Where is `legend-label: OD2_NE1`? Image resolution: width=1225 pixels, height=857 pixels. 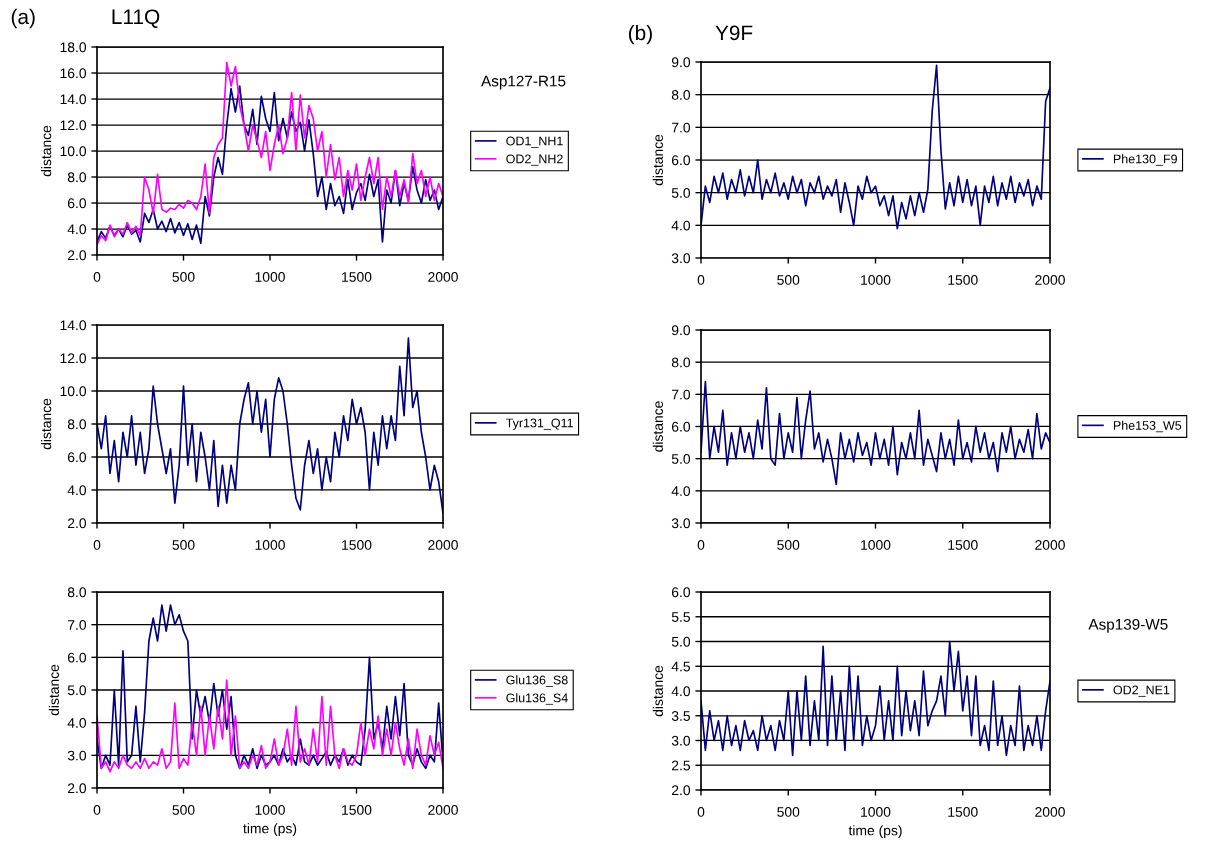
legend-label: OD2_NE1 is located at coordinates (1141, 691).